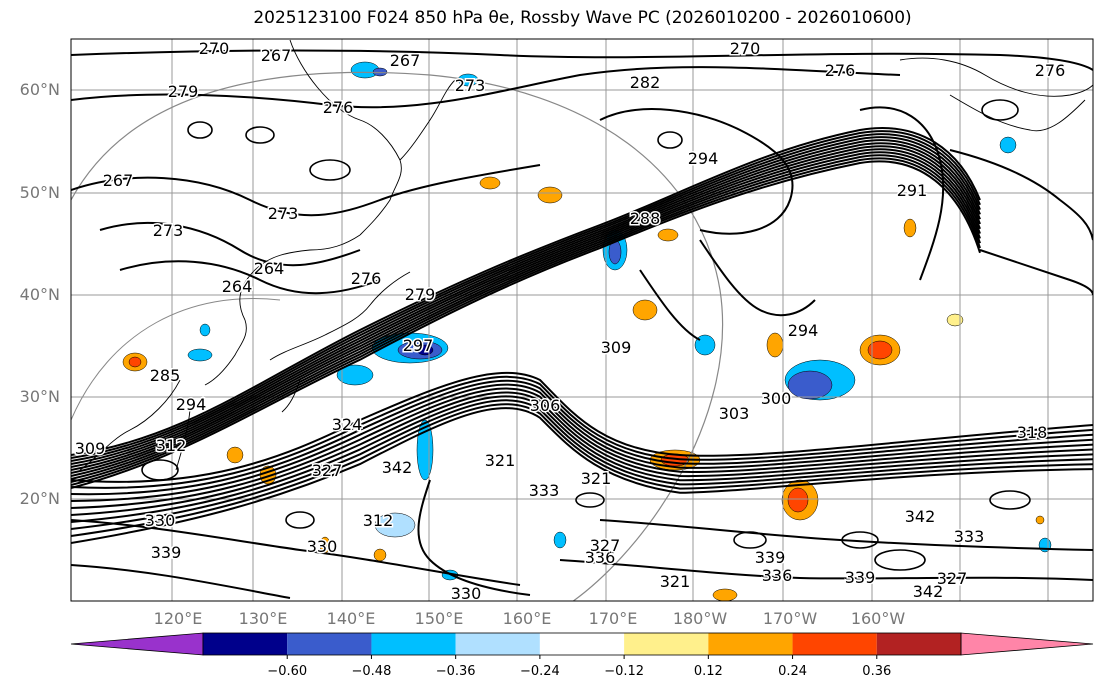 The height and width of the screenshot is (694, 1105). Describe the element at coordinates (700, 618) in the screenshot. I see `lon-label: 180°W` at that location.